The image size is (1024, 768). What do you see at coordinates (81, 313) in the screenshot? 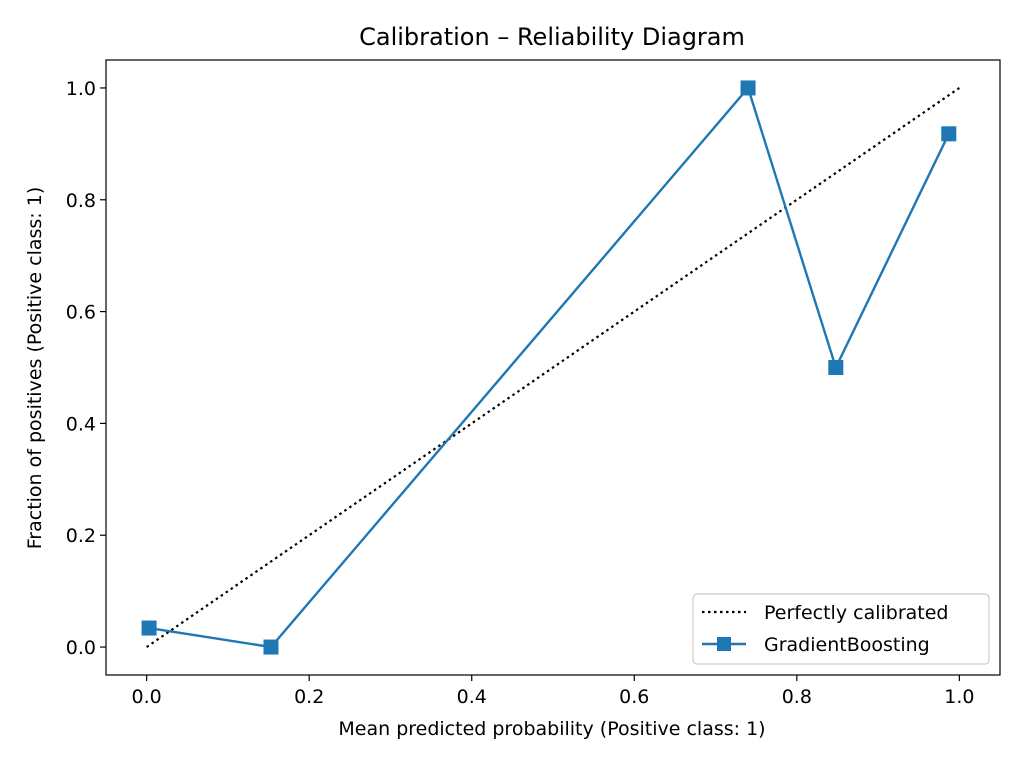
I see `y-tick-label: 0.6` at bounding box center [81, 313].